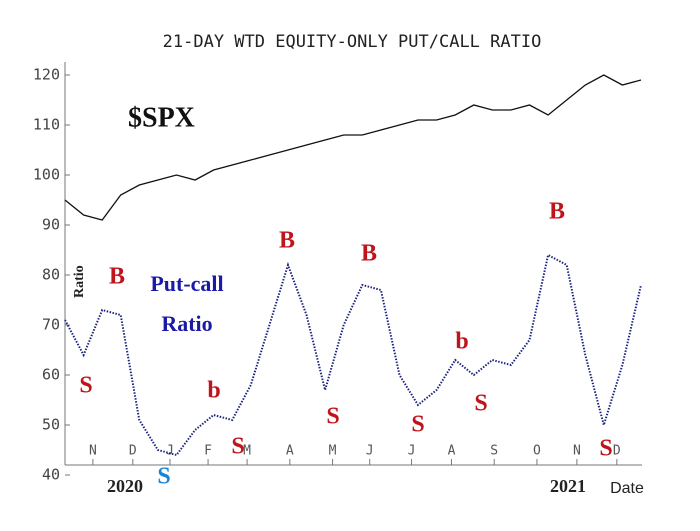 This screenshot has width=700, height=531. I want to click on y-label: Ratio, so click(79, 281).